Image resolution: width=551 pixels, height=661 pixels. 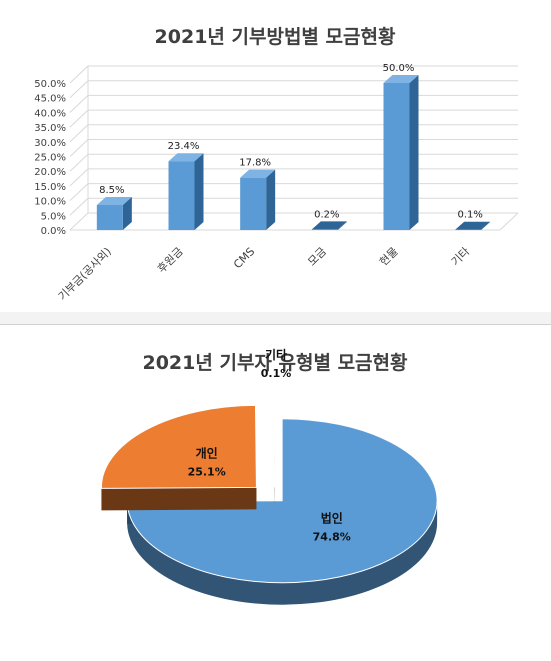 What do you see at coordinates (332, 537) in the screenshot?
I see `pie-slice-percent: 74.8%` at bounding box center [332, 537].